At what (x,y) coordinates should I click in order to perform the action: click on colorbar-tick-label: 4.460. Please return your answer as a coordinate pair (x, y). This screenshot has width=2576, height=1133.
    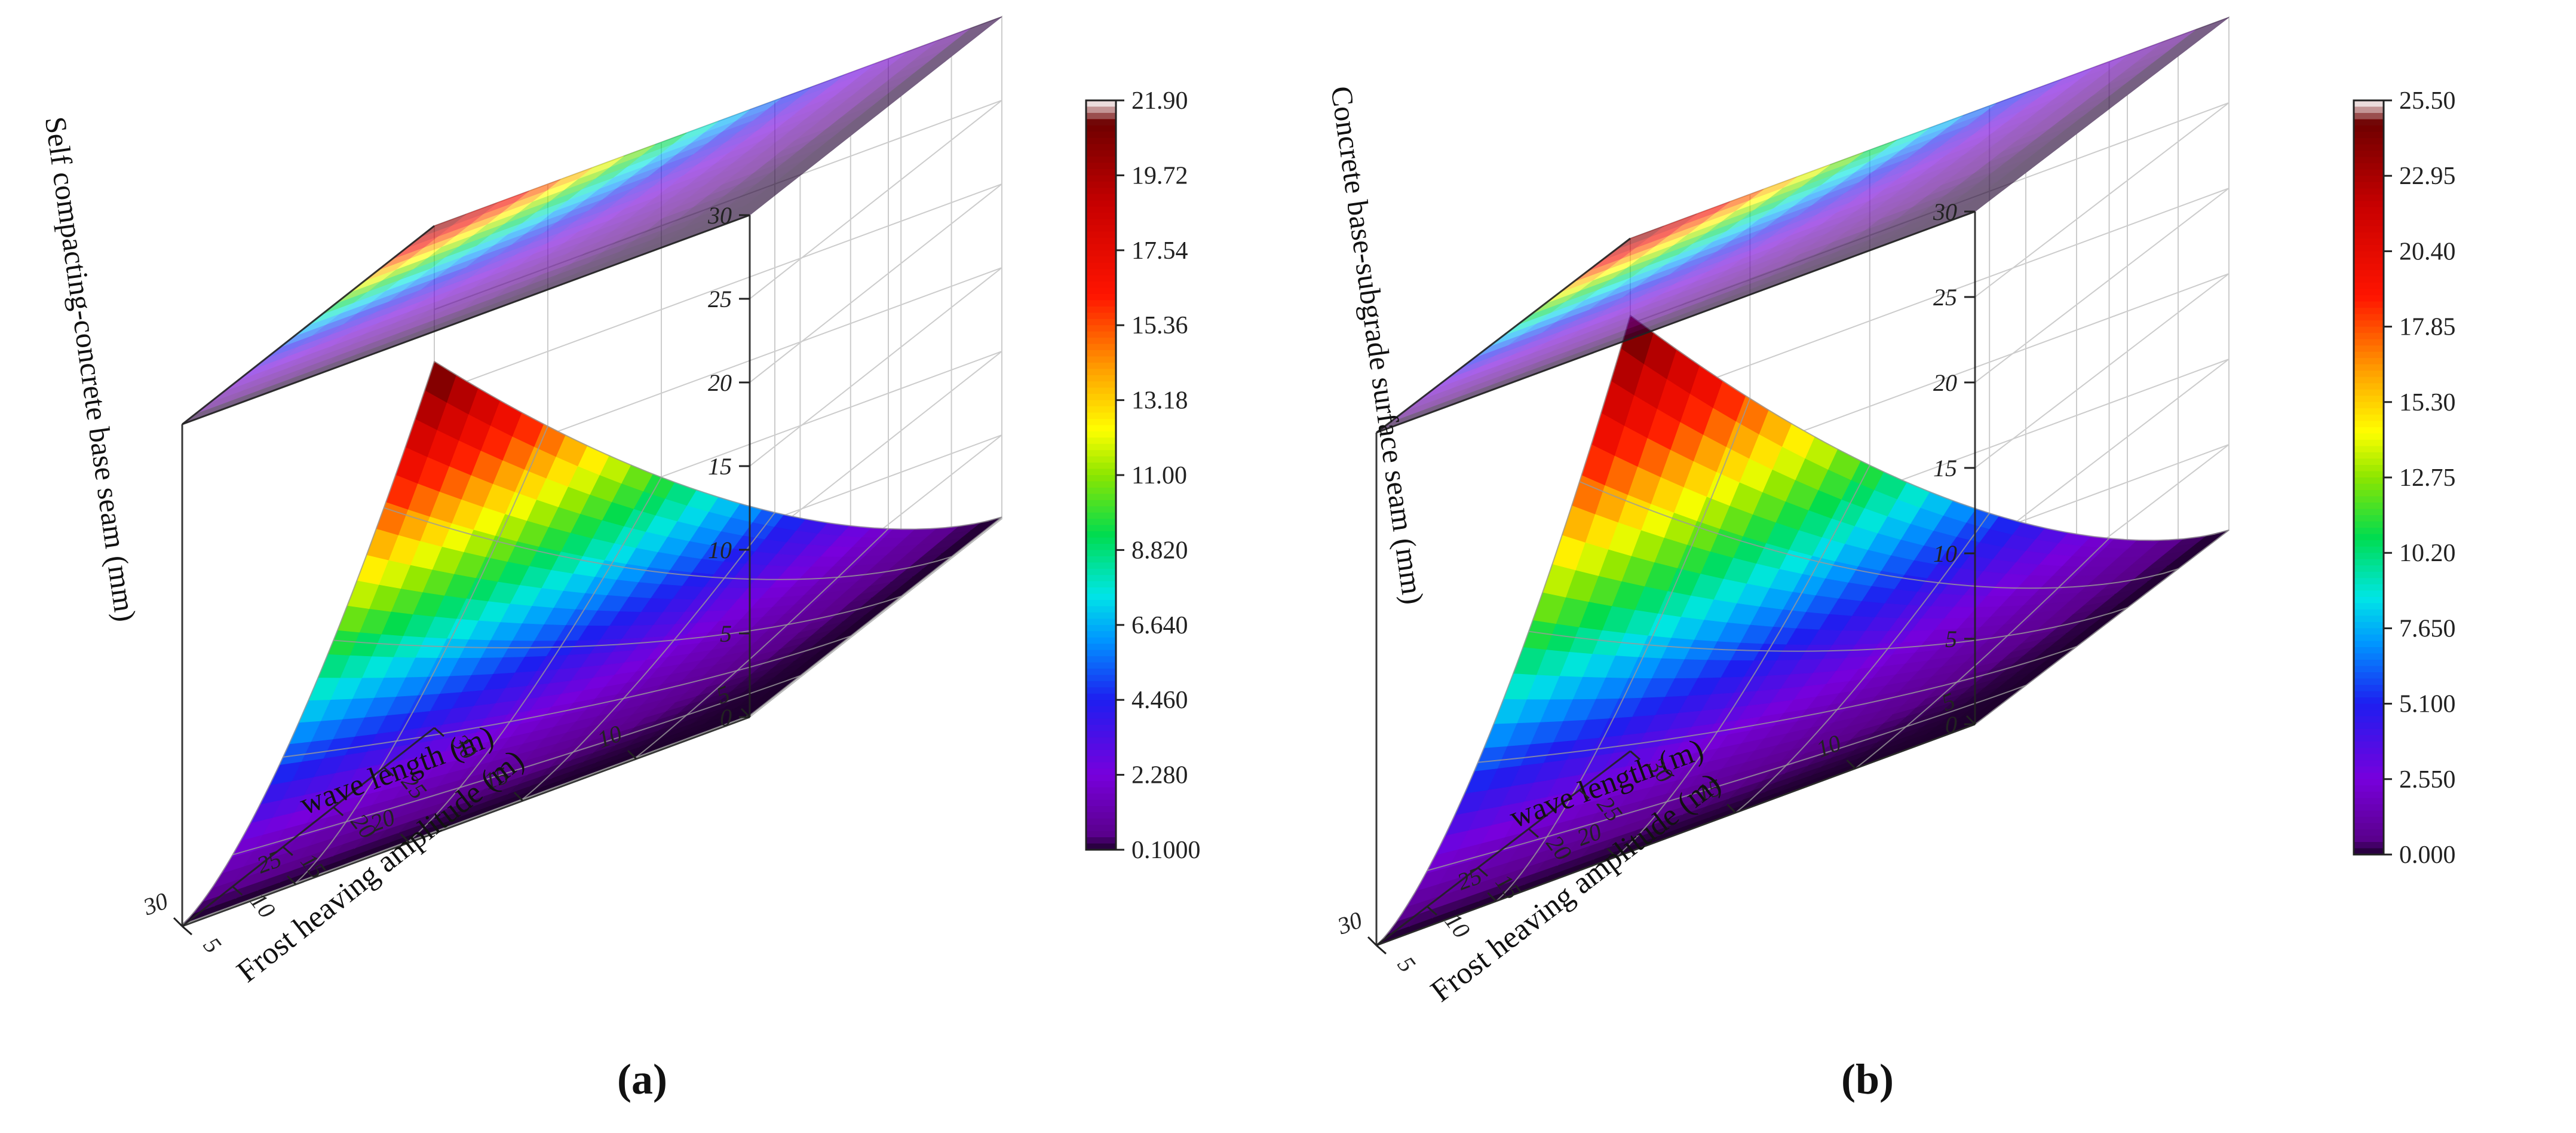
    Looking at the image, I should click on (1159, 700).